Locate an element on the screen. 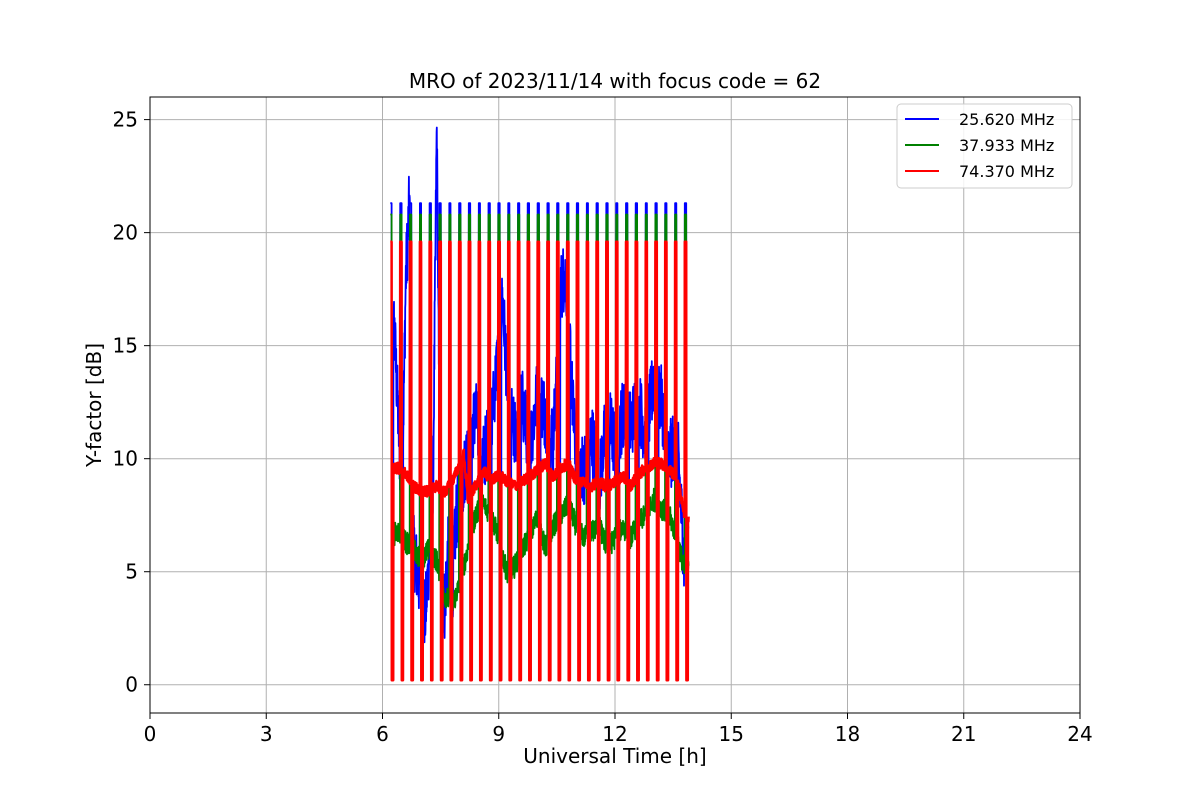  series-line-74-370-mhz is located at coordinates (539, 461).